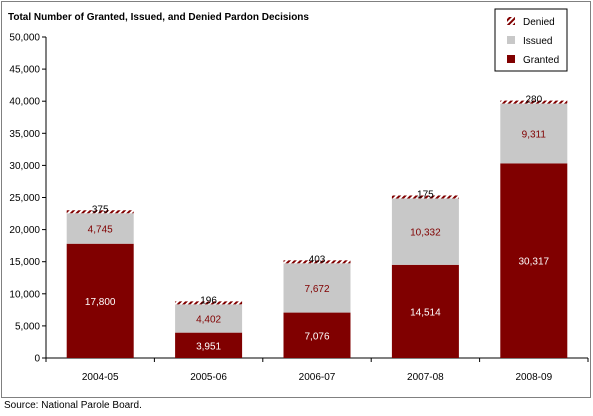 The image size is (593, 416). Describe the element at coordinates (541, 60) in the screenshot. I see `legend-label-granted: Granted` at that location.